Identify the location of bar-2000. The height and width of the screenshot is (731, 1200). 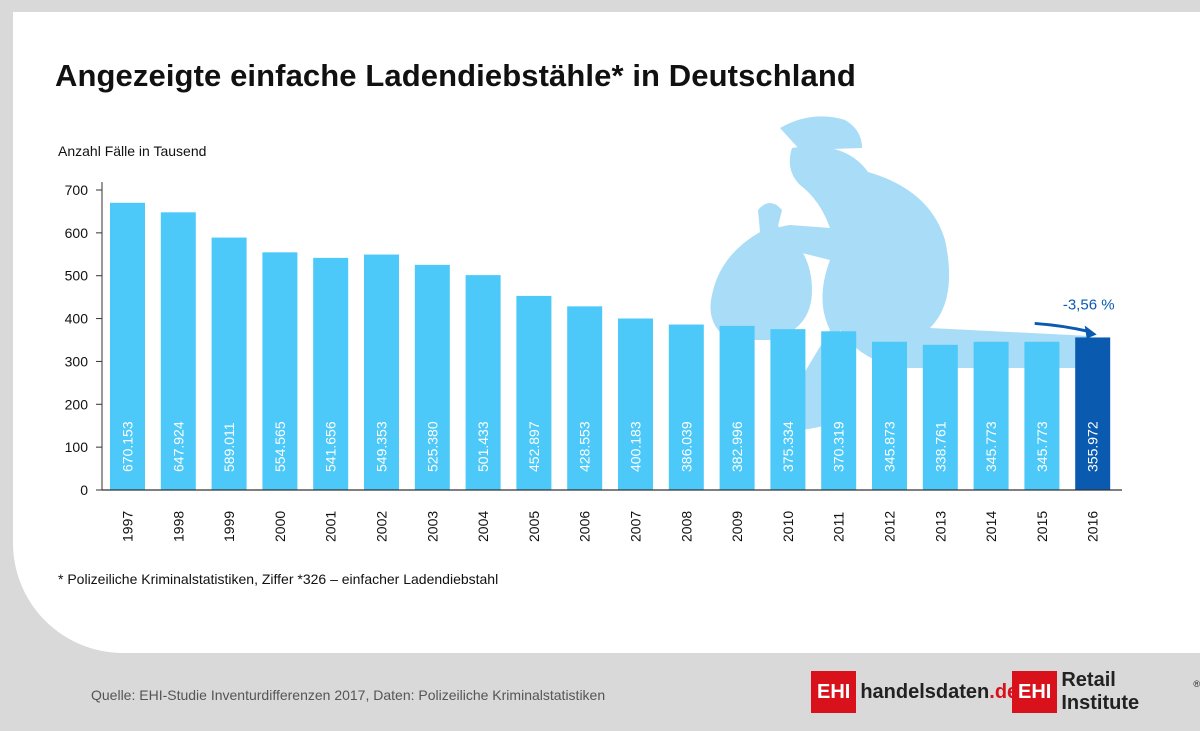
(280, 371).